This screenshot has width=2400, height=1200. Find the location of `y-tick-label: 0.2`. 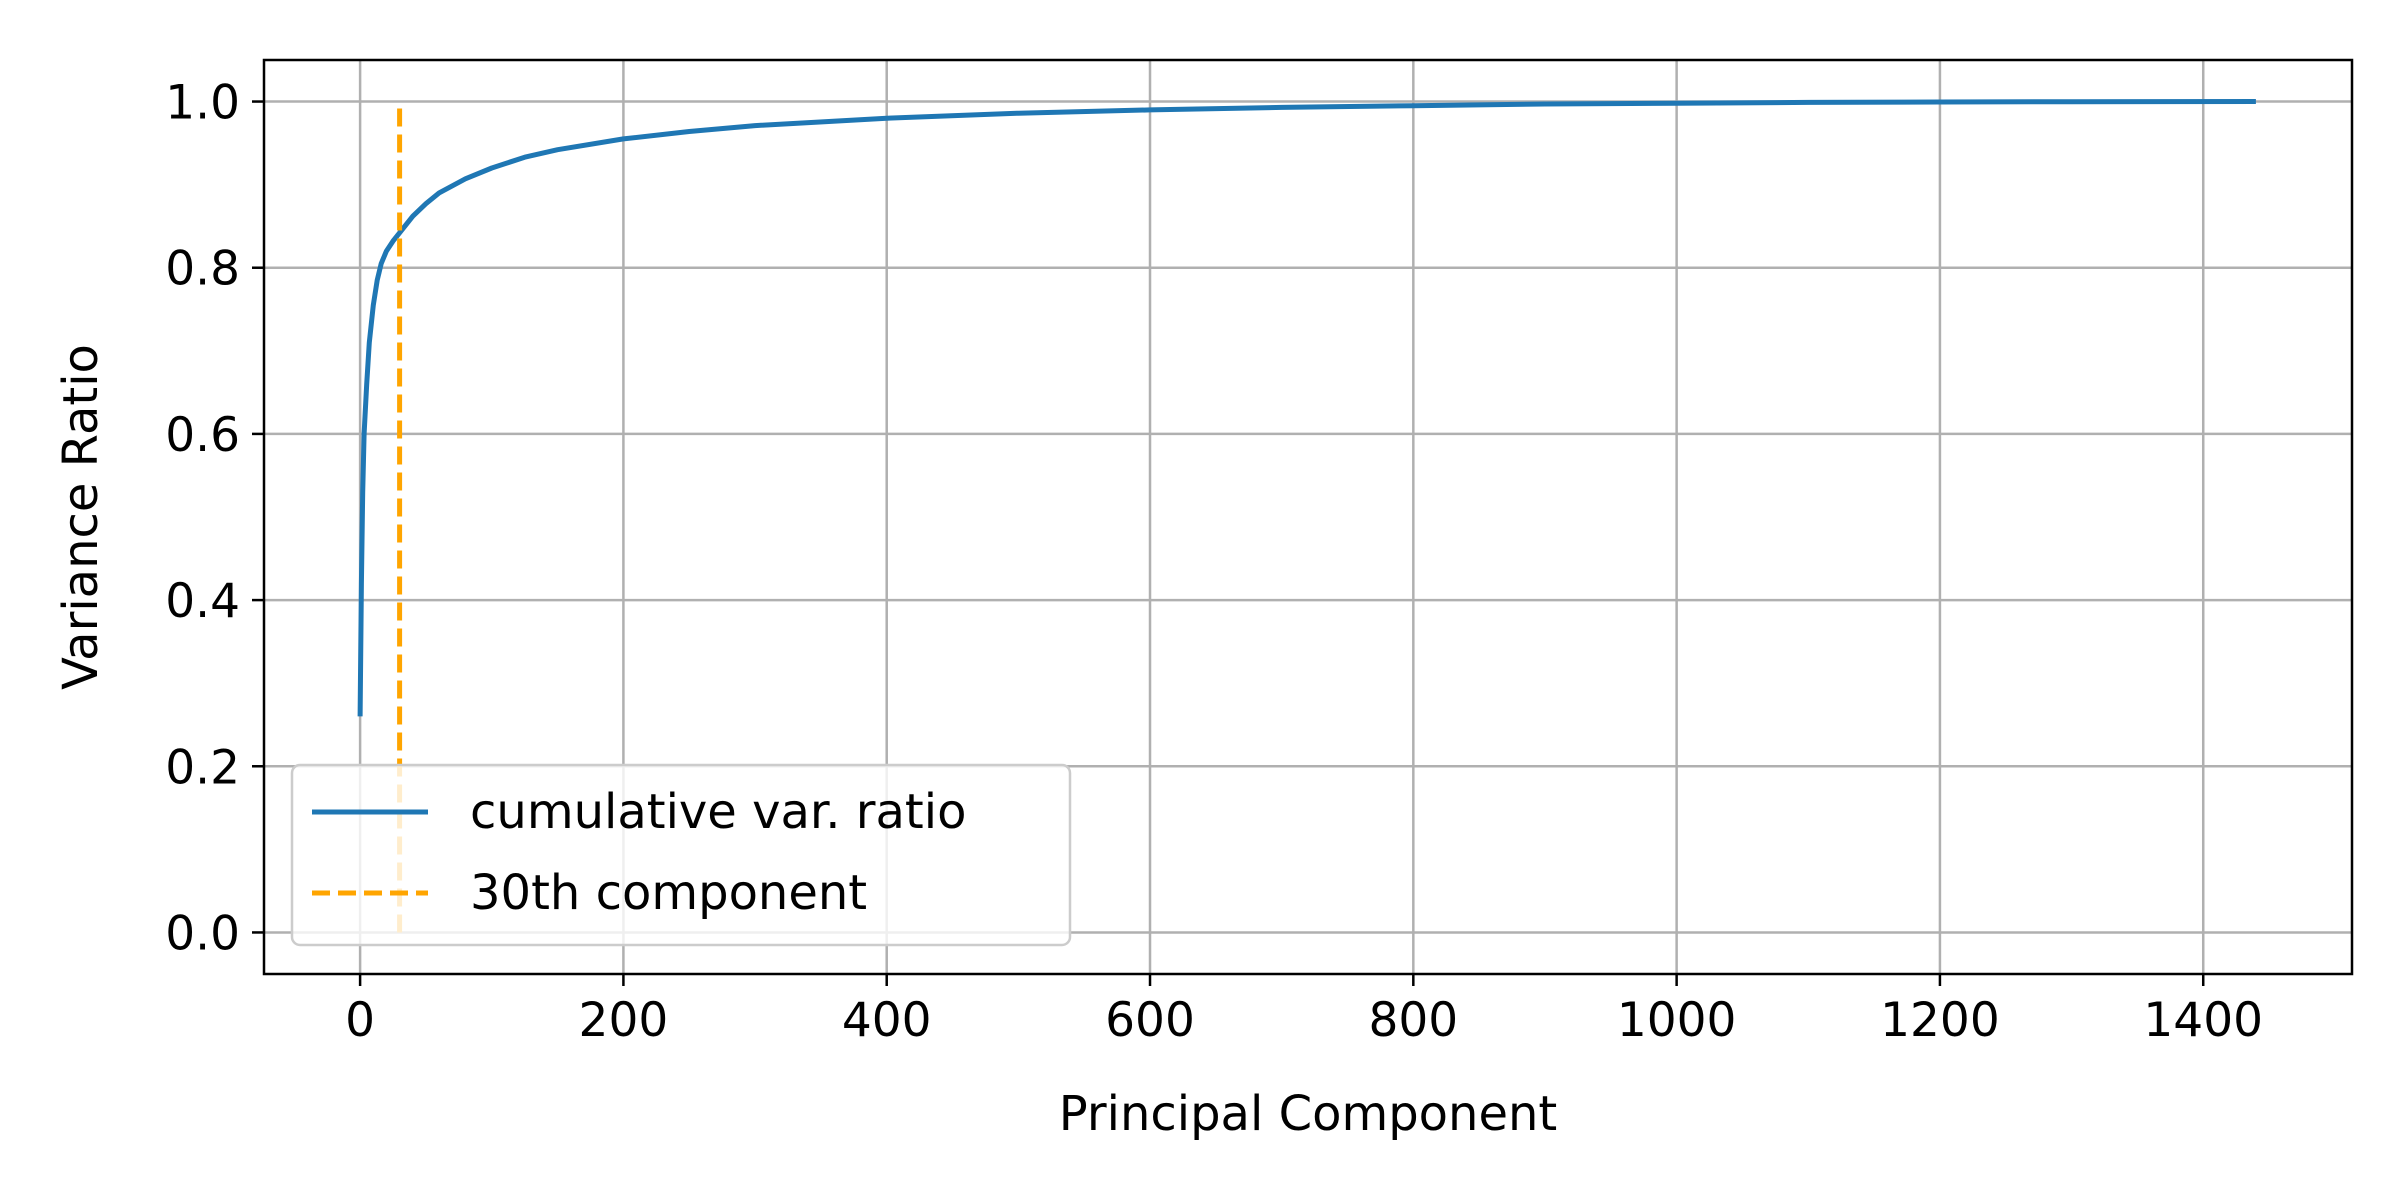

y-tick-label: 0.2 is located at coordinates (202, 767).